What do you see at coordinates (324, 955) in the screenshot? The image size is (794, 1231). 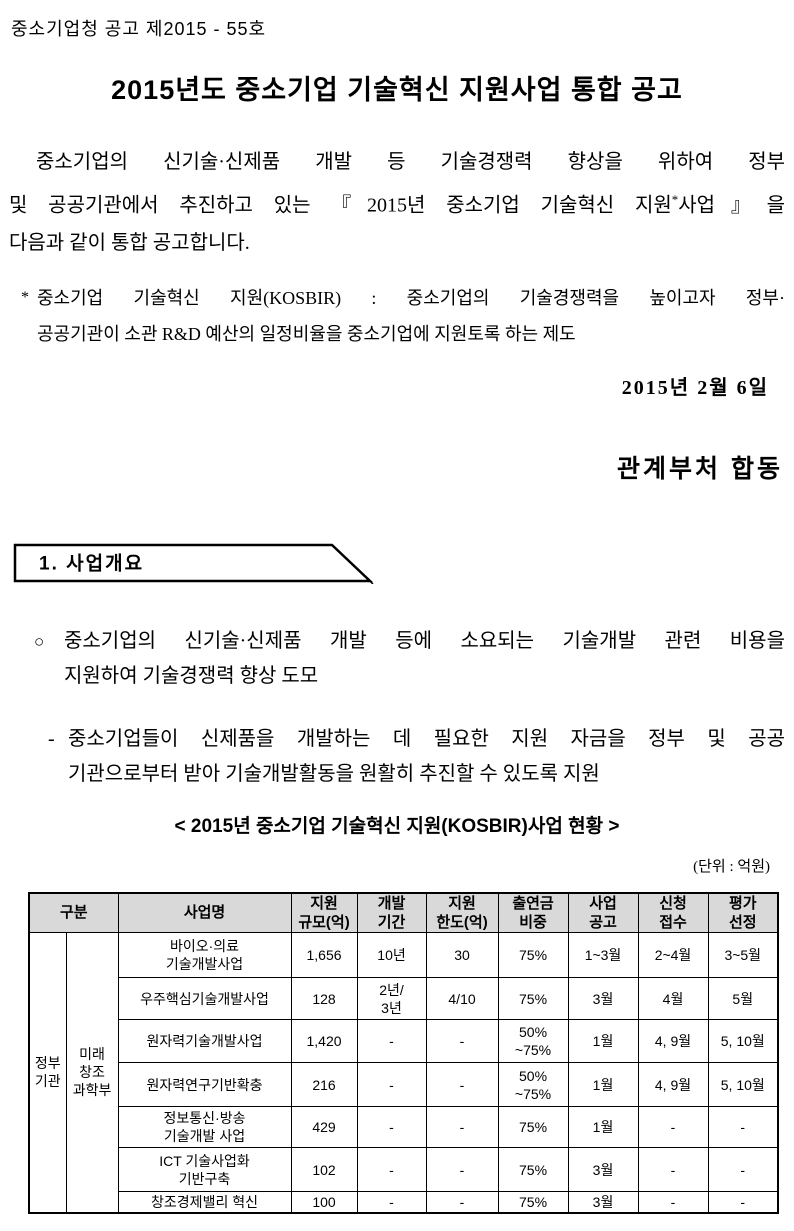 I see `support-scale: 1,656` at bounding box center [324, 955].